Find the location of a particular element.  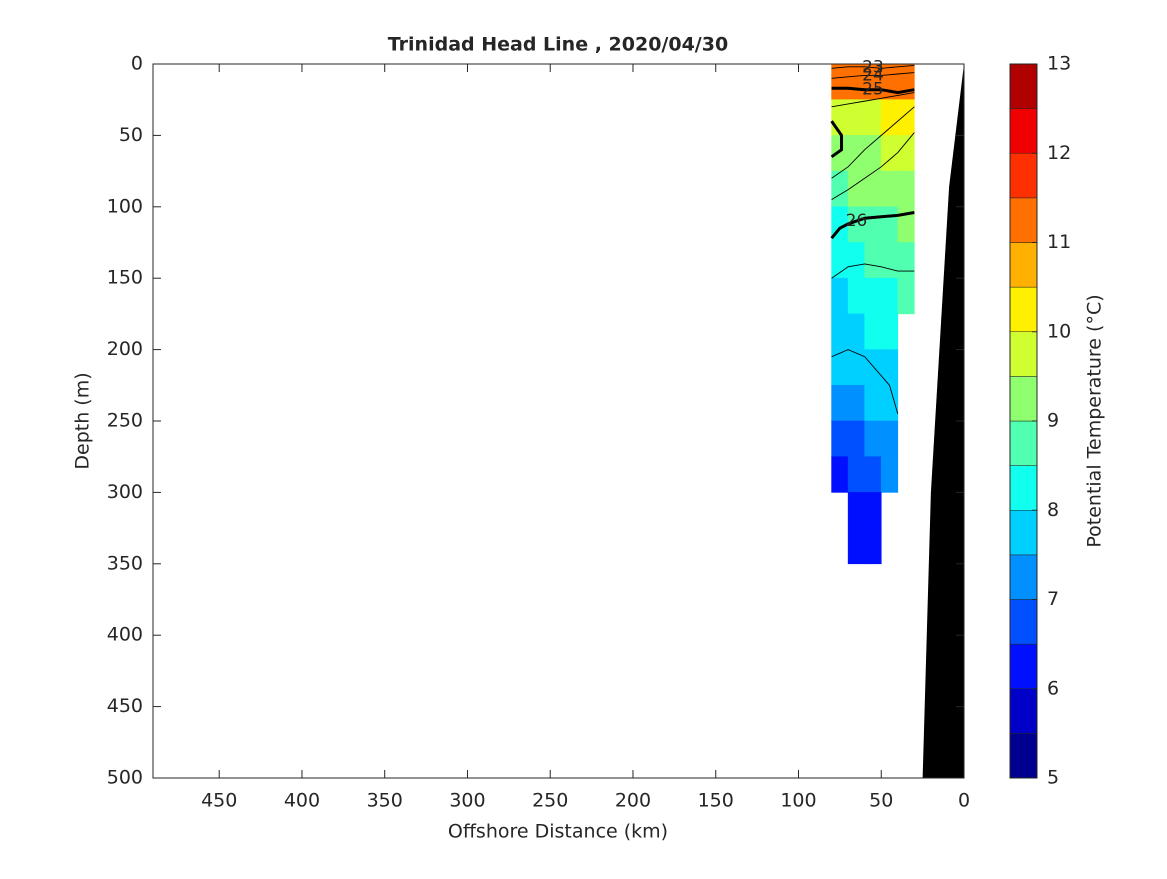

x-tick-label: 100 is located at coordinates (798, 801).